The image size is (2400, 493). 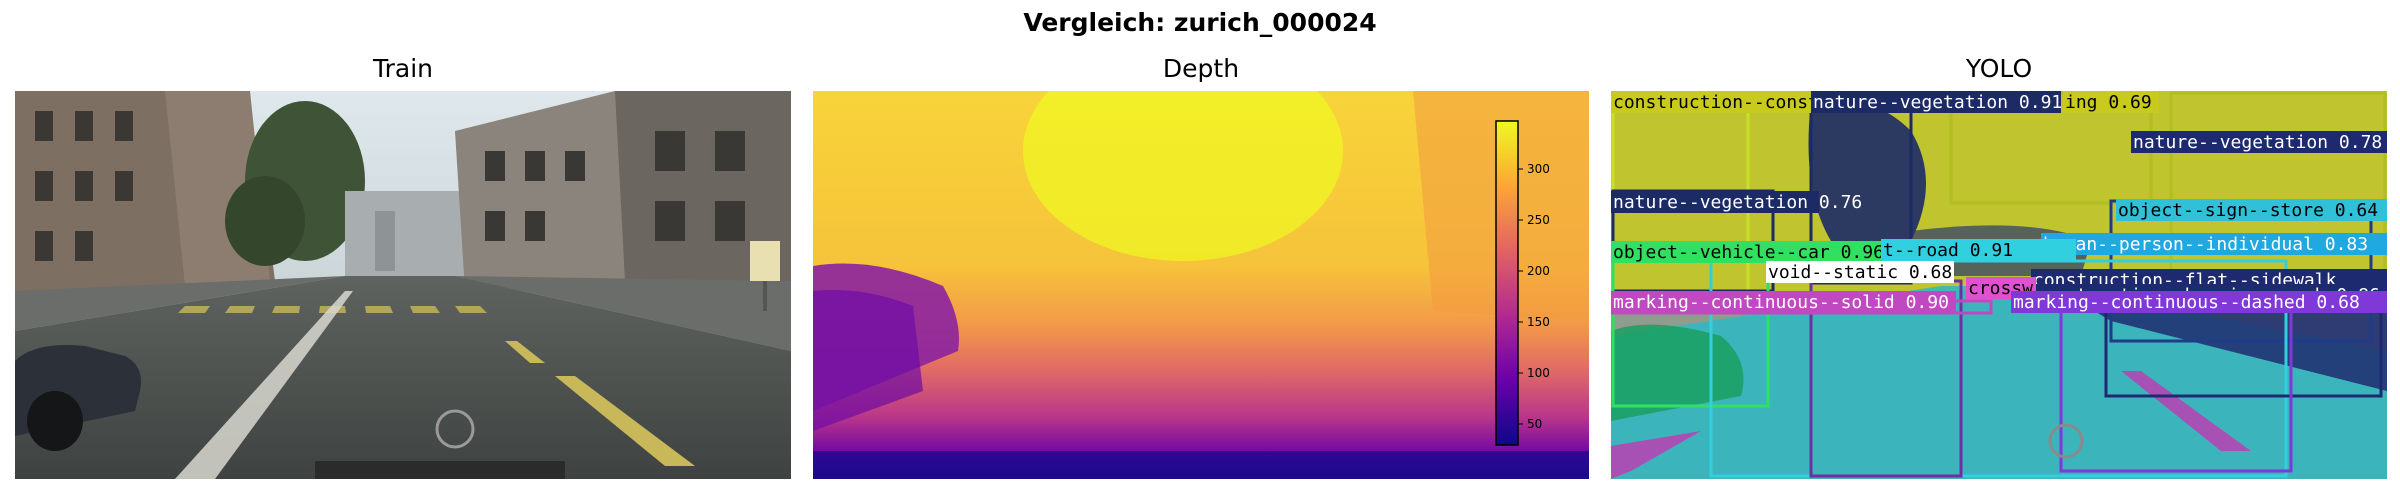 What do you see at coordinates (1201, 68) in the screenshot?
I see `panel-title-depth: Depth` at bounding box center [1201, 68].